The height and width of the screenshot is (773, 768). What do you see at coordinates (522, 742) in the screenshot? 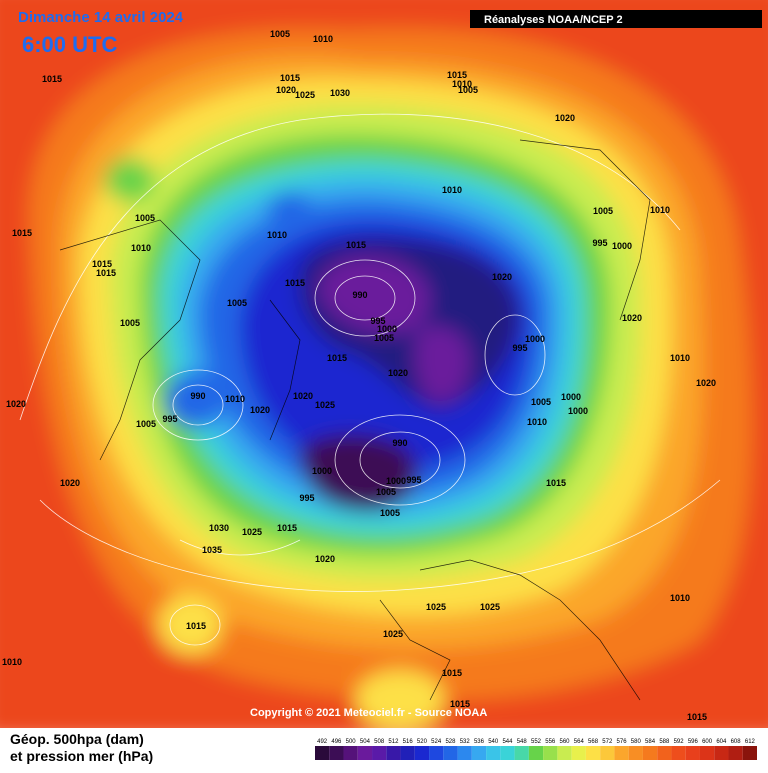
I see `colorbar-label: 548` at bounding box center [522, 742].